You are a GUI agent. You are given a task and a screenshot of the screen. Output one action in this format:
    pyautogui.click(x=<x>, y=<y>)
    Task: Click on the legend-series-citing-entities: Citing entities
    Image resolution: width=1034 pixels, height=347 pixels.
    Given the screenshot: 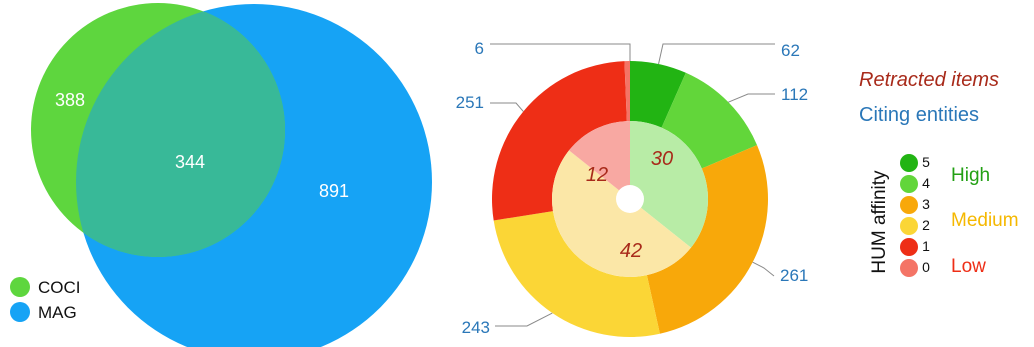 What is the action you would take?
    pyautogui.click(x=919, y=115)
    